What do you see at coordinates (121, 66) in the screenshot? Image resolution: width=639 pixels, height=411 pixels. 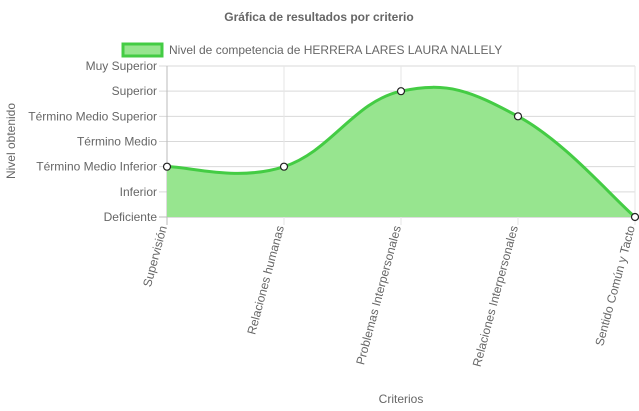 I see `y-tick-label: Muy Superior` at bounding box center [121, 66].